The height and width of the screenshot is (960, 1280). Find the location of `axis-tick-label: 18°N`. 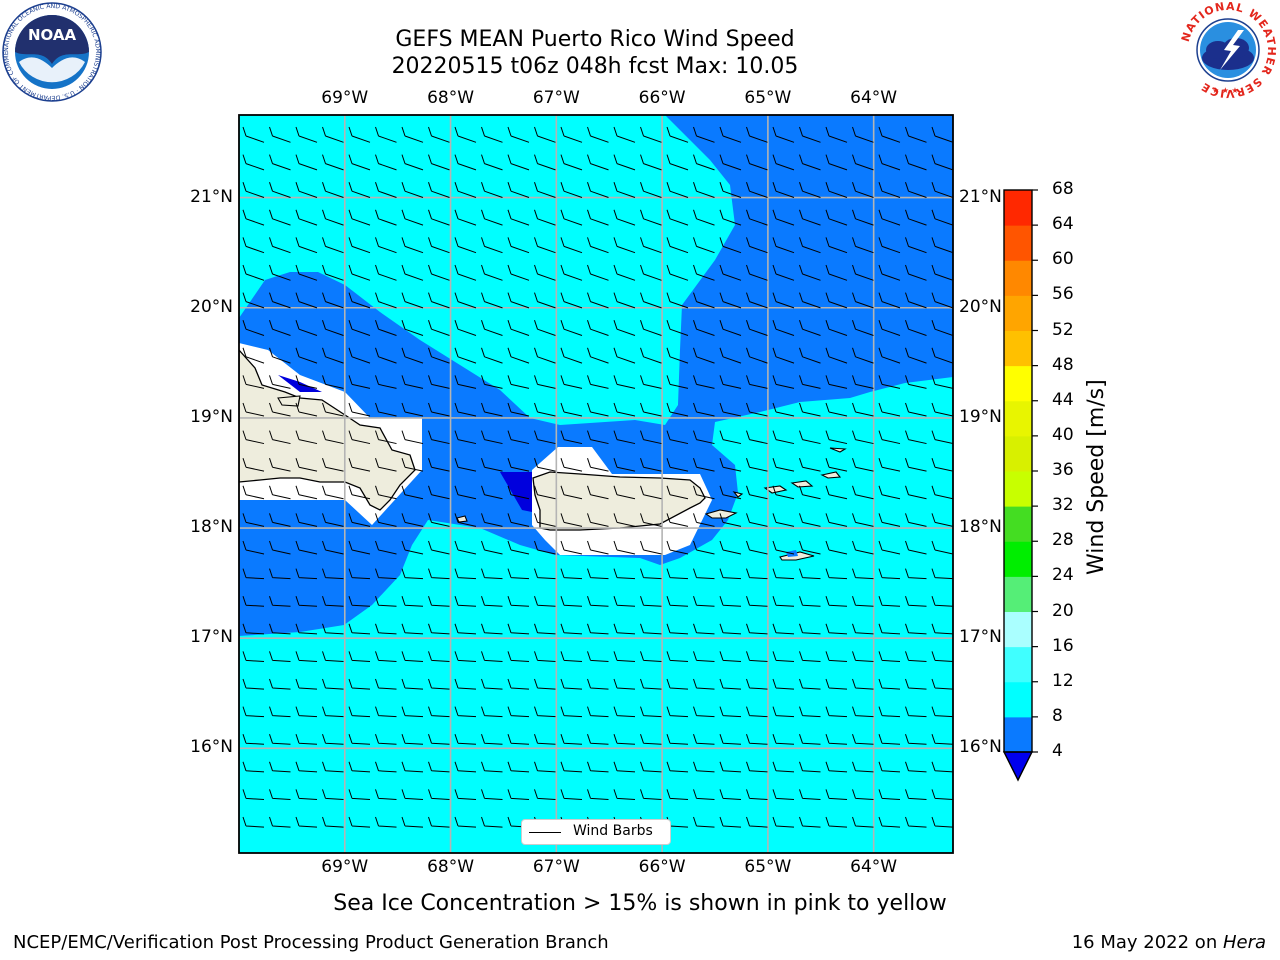

axis-tick-label: 18°N is located at coordinates (980, 527).